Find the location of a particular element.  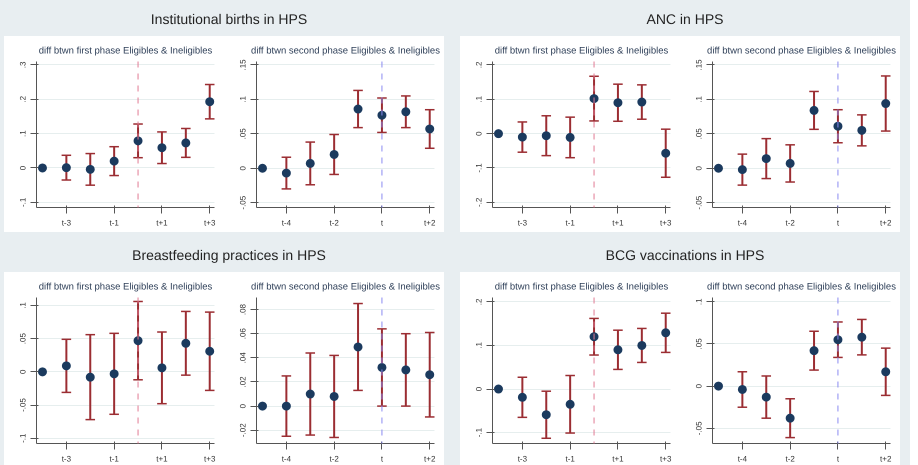

y-tick-label: .08 is located at coordinates (243, 309).